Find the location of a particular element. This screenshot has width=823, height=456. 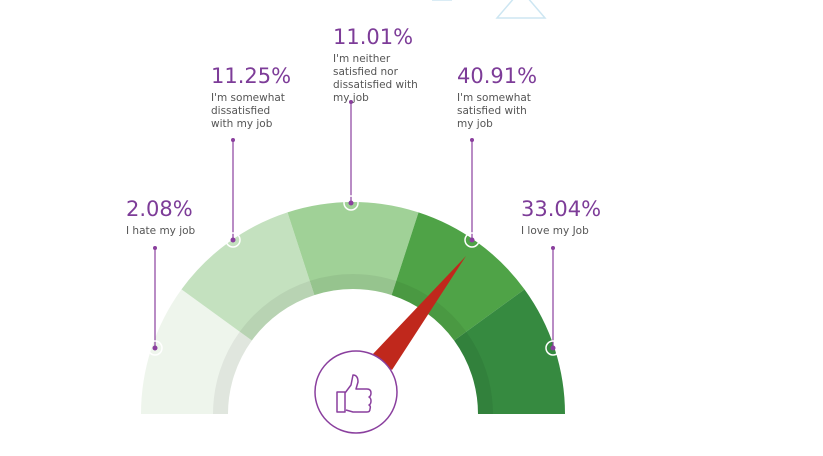

thumb-icon is located at coordinates (354, 393).